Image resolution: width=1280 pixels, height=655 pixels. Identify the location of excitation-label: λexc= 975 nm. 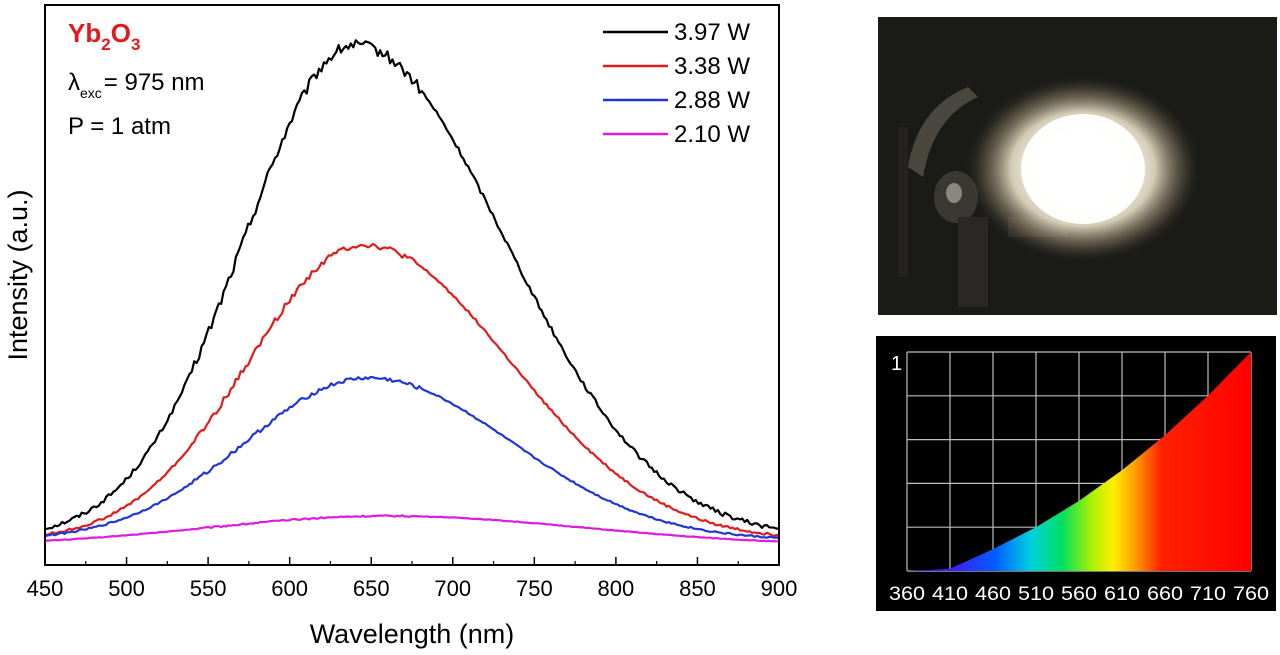
(136, 85).